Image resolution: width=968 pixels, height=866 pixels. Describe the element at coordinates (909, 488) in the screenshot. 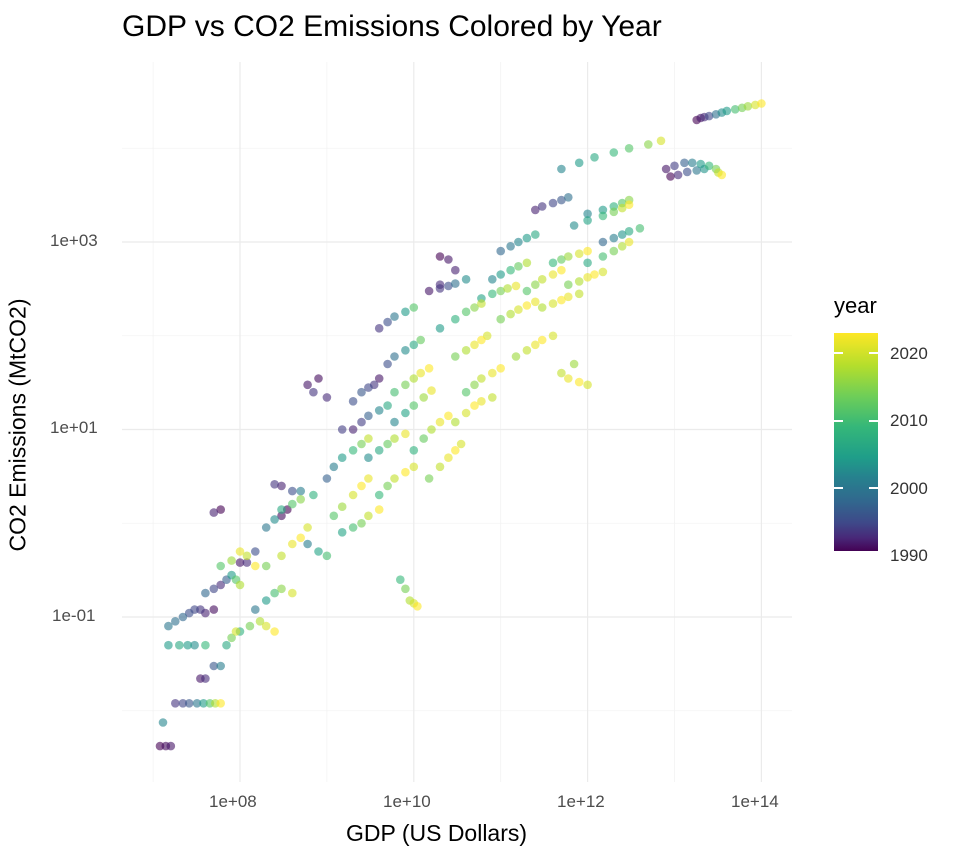

I see `legend-tick-label: 2000` at that location.